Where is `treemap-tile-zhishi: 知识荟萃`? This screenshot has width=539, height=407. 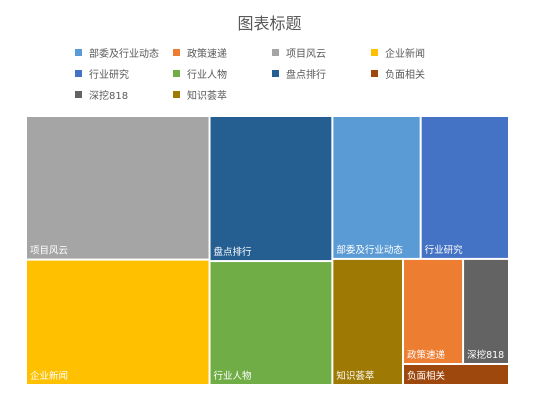
treemap-tile-zhishi: 知识荟萃 is located at coordinates (368, 321).